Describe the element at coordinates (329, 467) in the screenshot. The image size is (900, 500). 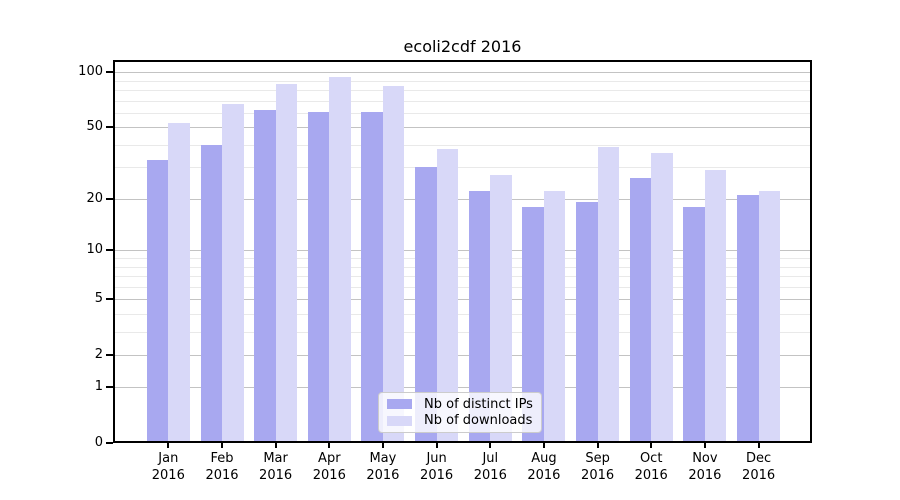
I see `x-tick-label-apr: Apr 2016` at that location.